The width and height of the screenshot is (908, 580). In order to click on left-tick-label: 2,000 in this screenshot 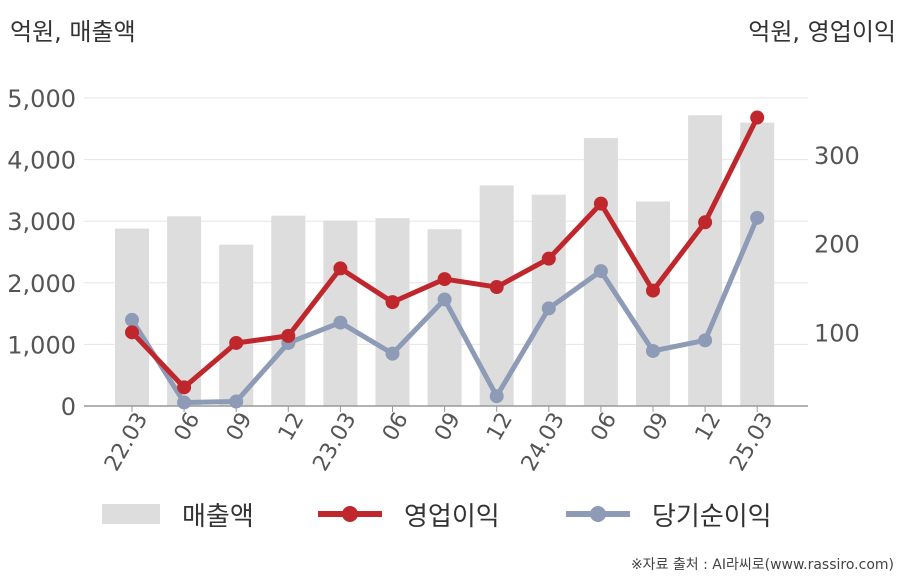, I will do `click(41, 284)`.